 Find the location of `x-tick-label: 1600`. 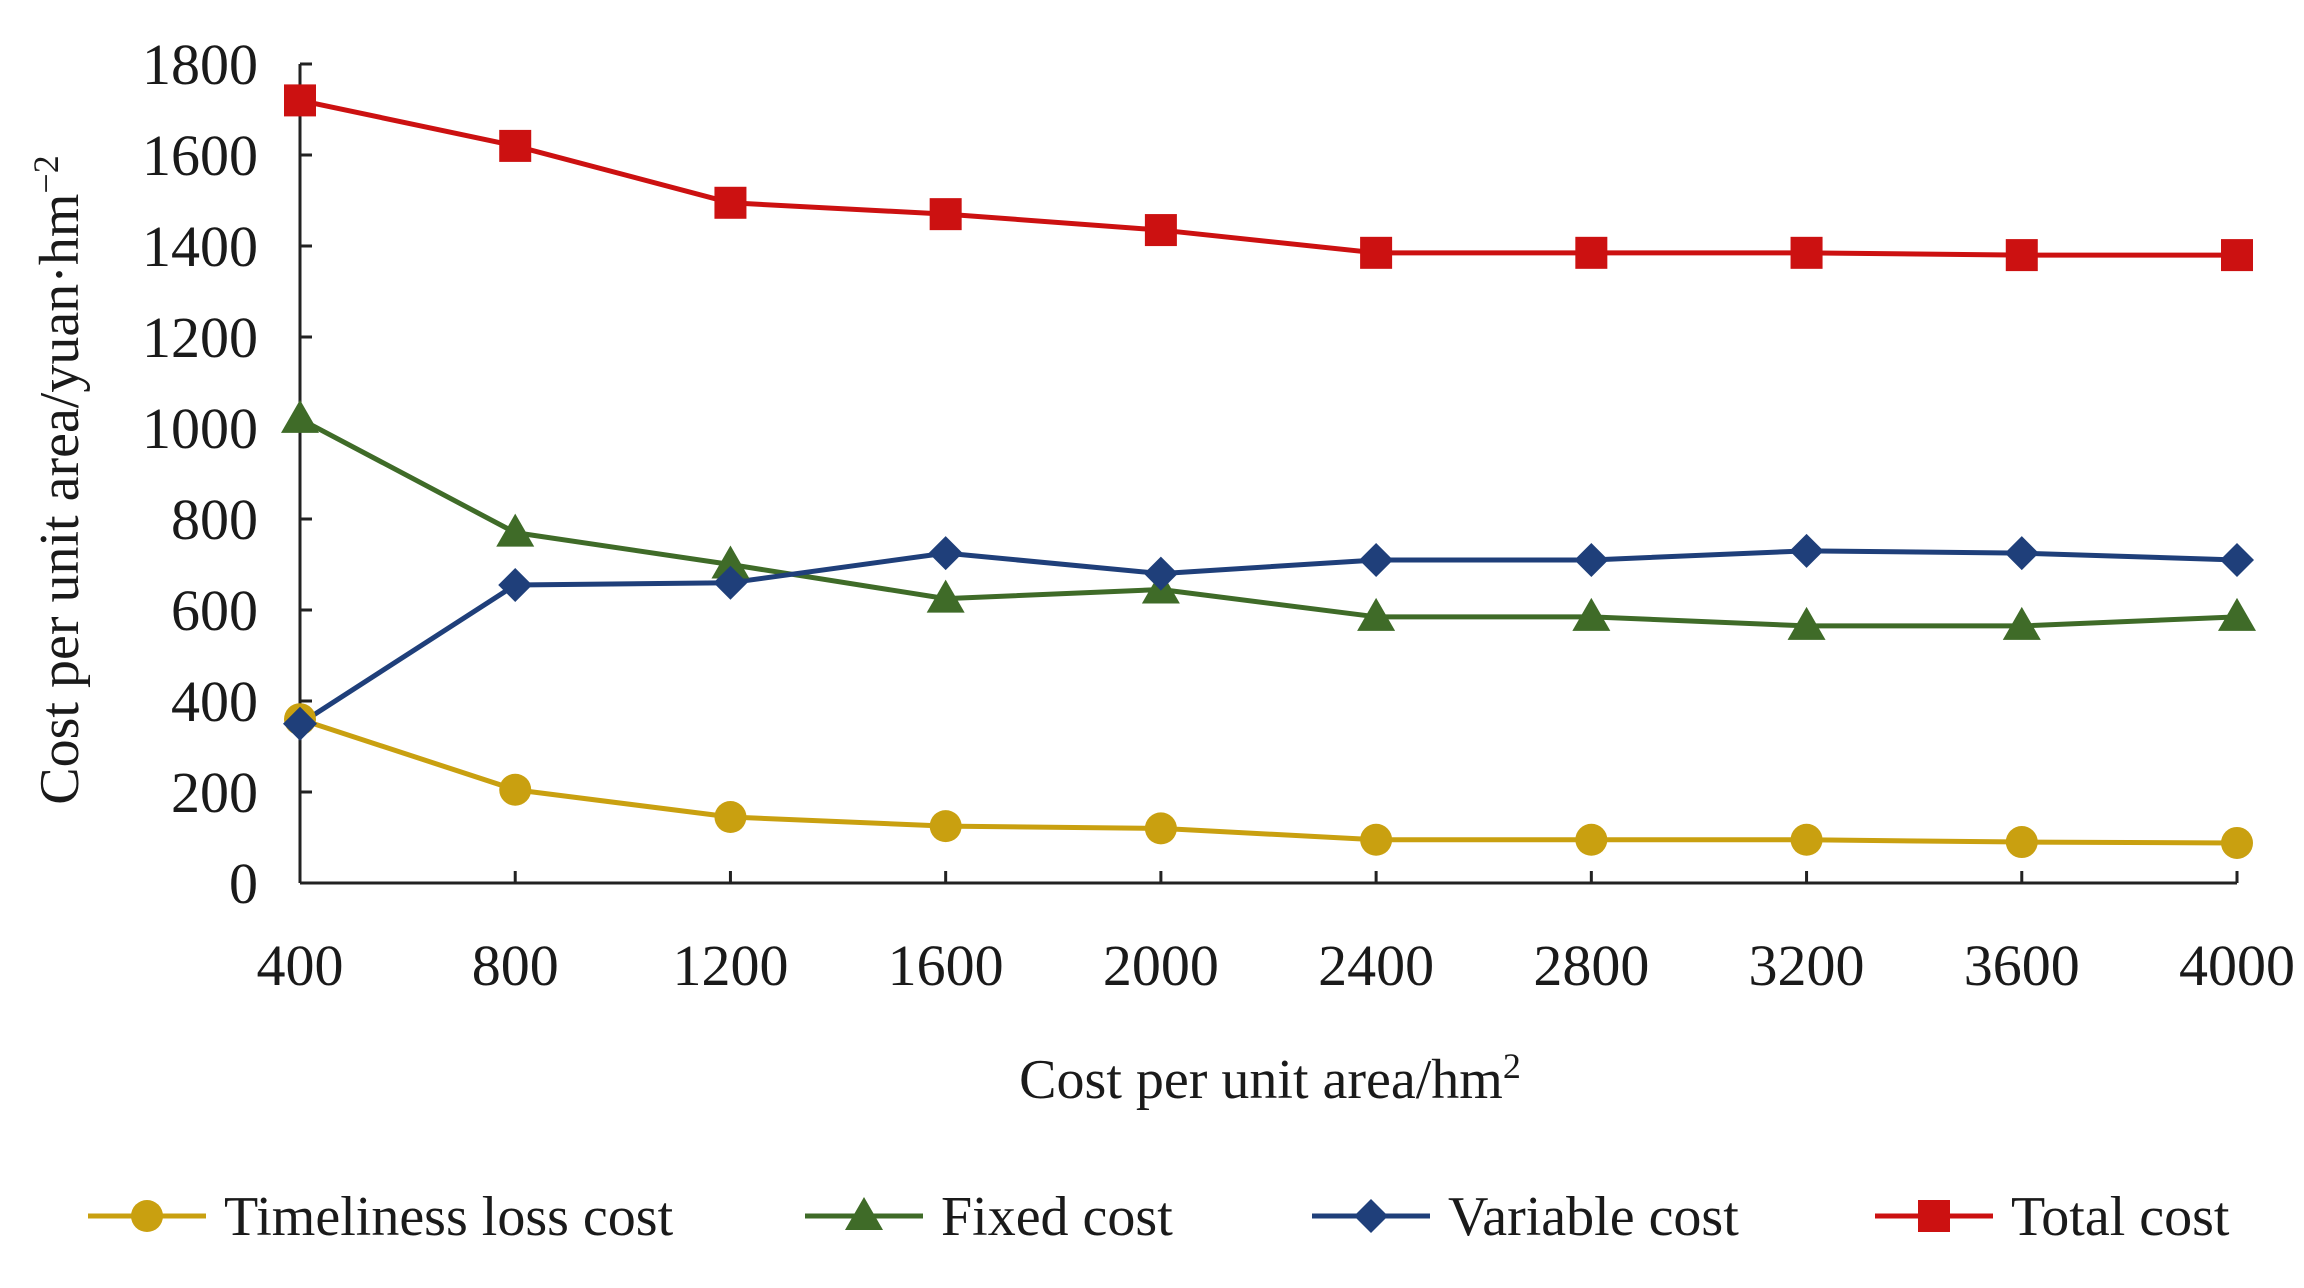

x-tick-label: 1600 is located at coordinates (946, 965).